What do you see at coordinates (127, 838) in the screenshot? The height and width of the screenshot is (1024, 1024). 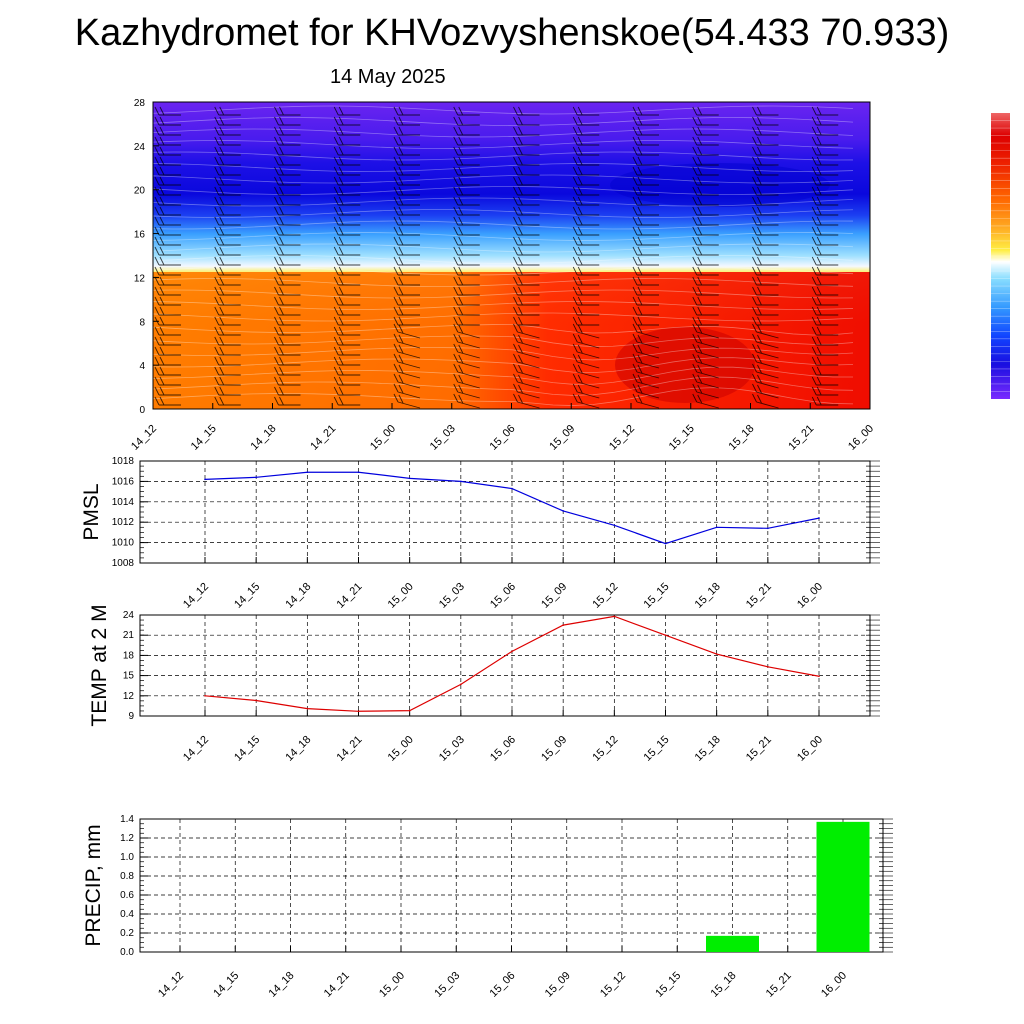 I see `ytick-label: 1.2` at bounding box center [127, 838].